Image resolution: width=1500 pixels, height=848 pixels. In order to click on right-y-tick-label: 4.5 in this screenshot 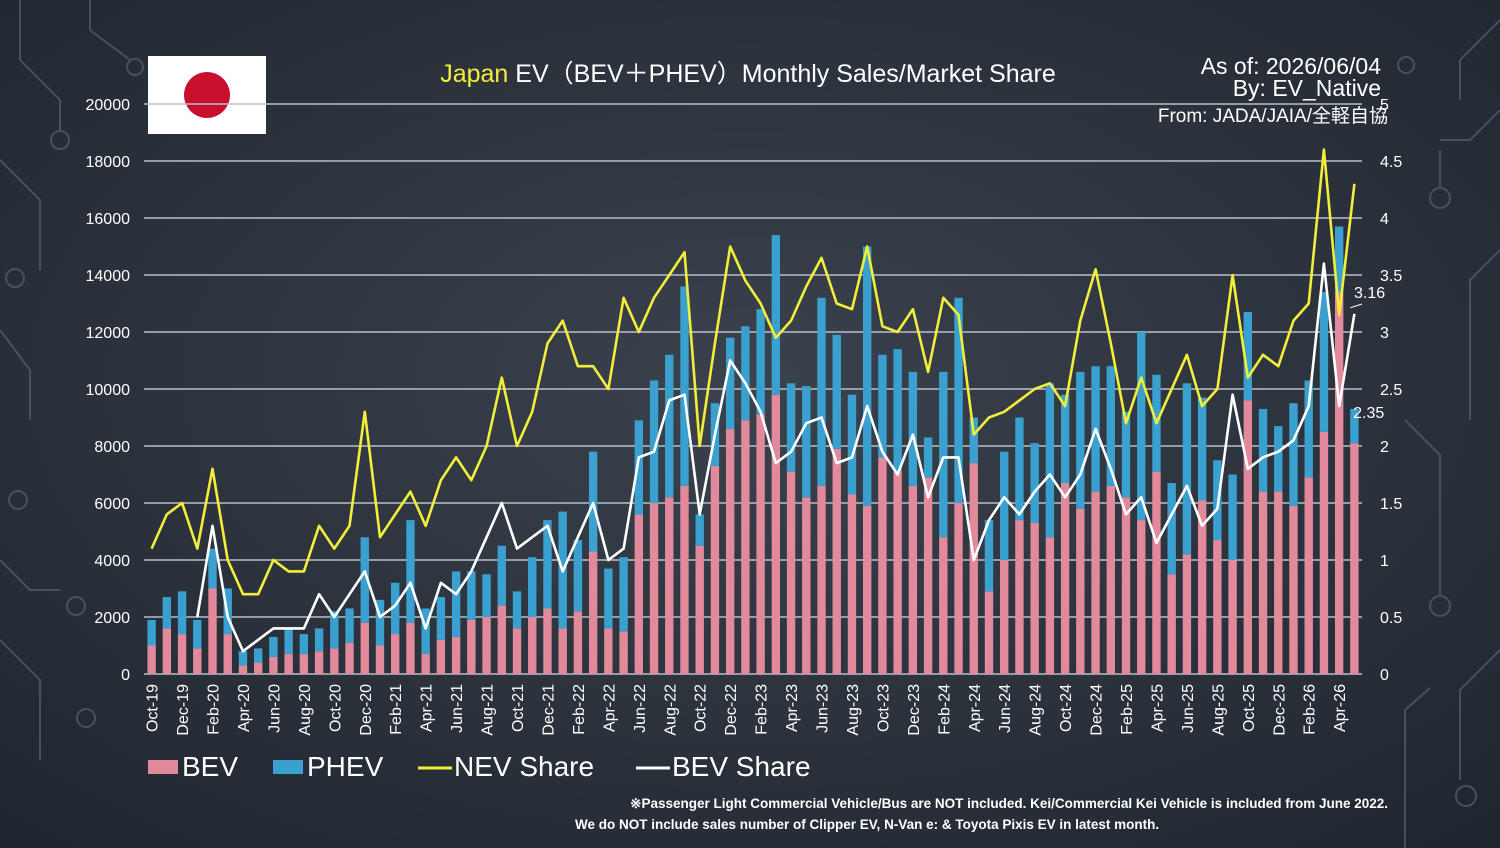, I will do `click(1391, 162)`.